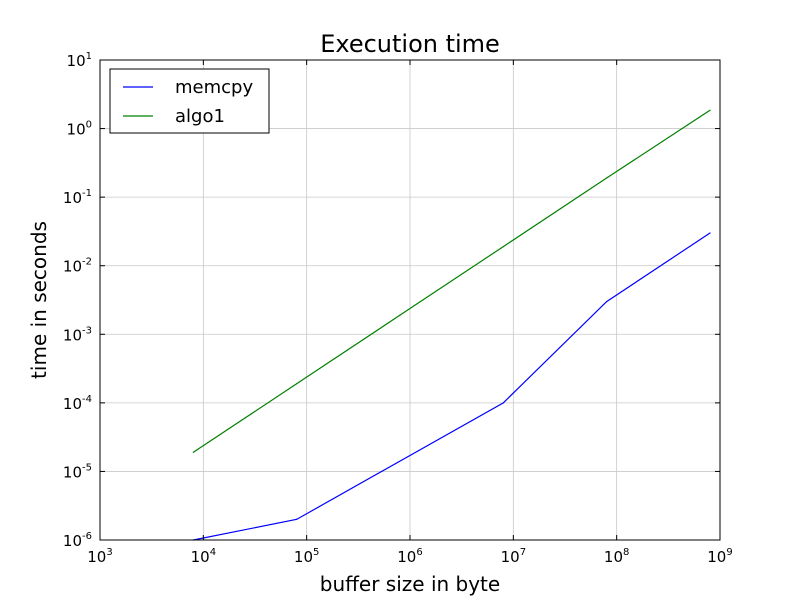 The height and width of the screenshot is (600, 800). Describe the element at coordinates (200, 116) in the screenshot. I see `legend-label-algo1: algo1` at that location.